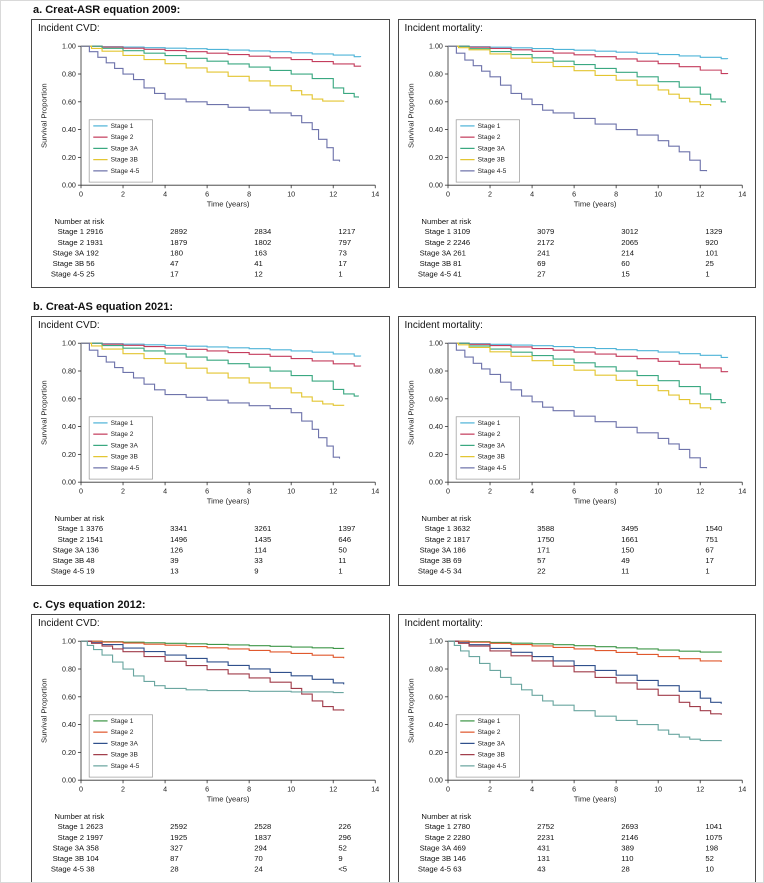 Image resolution: width=764 pixels, height=883 pixels. I want to click on risk-value: 131, so click(543, 858).